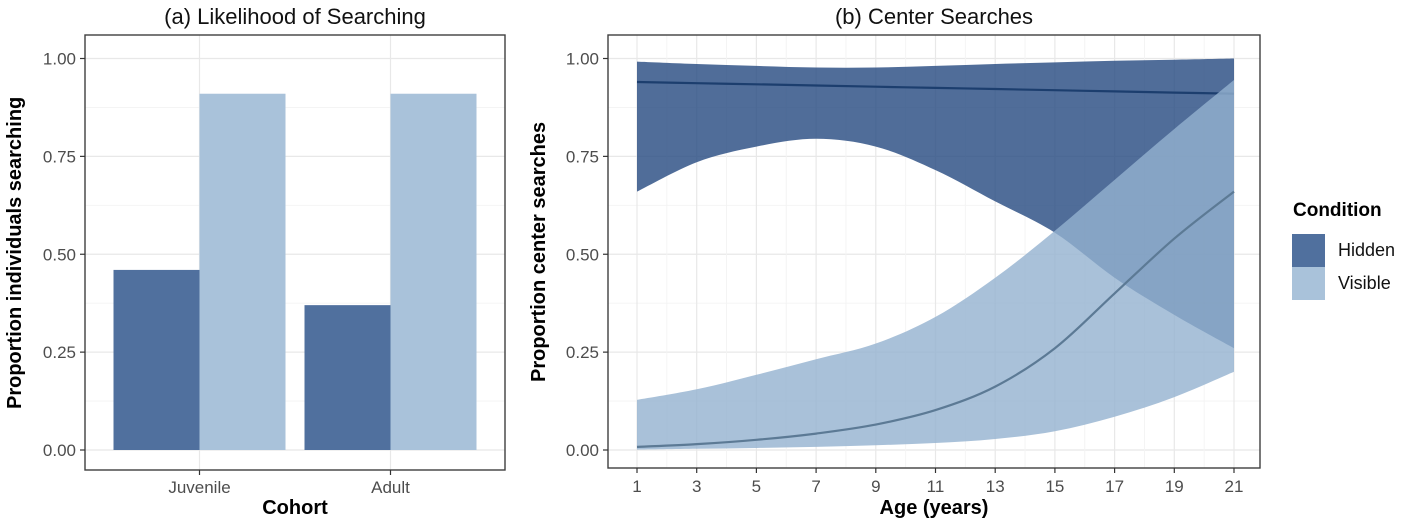 Image resolution: width=1403 pixels, height=531 pixels. I want to click on x-tick-label: Adult, so click(390, 487).